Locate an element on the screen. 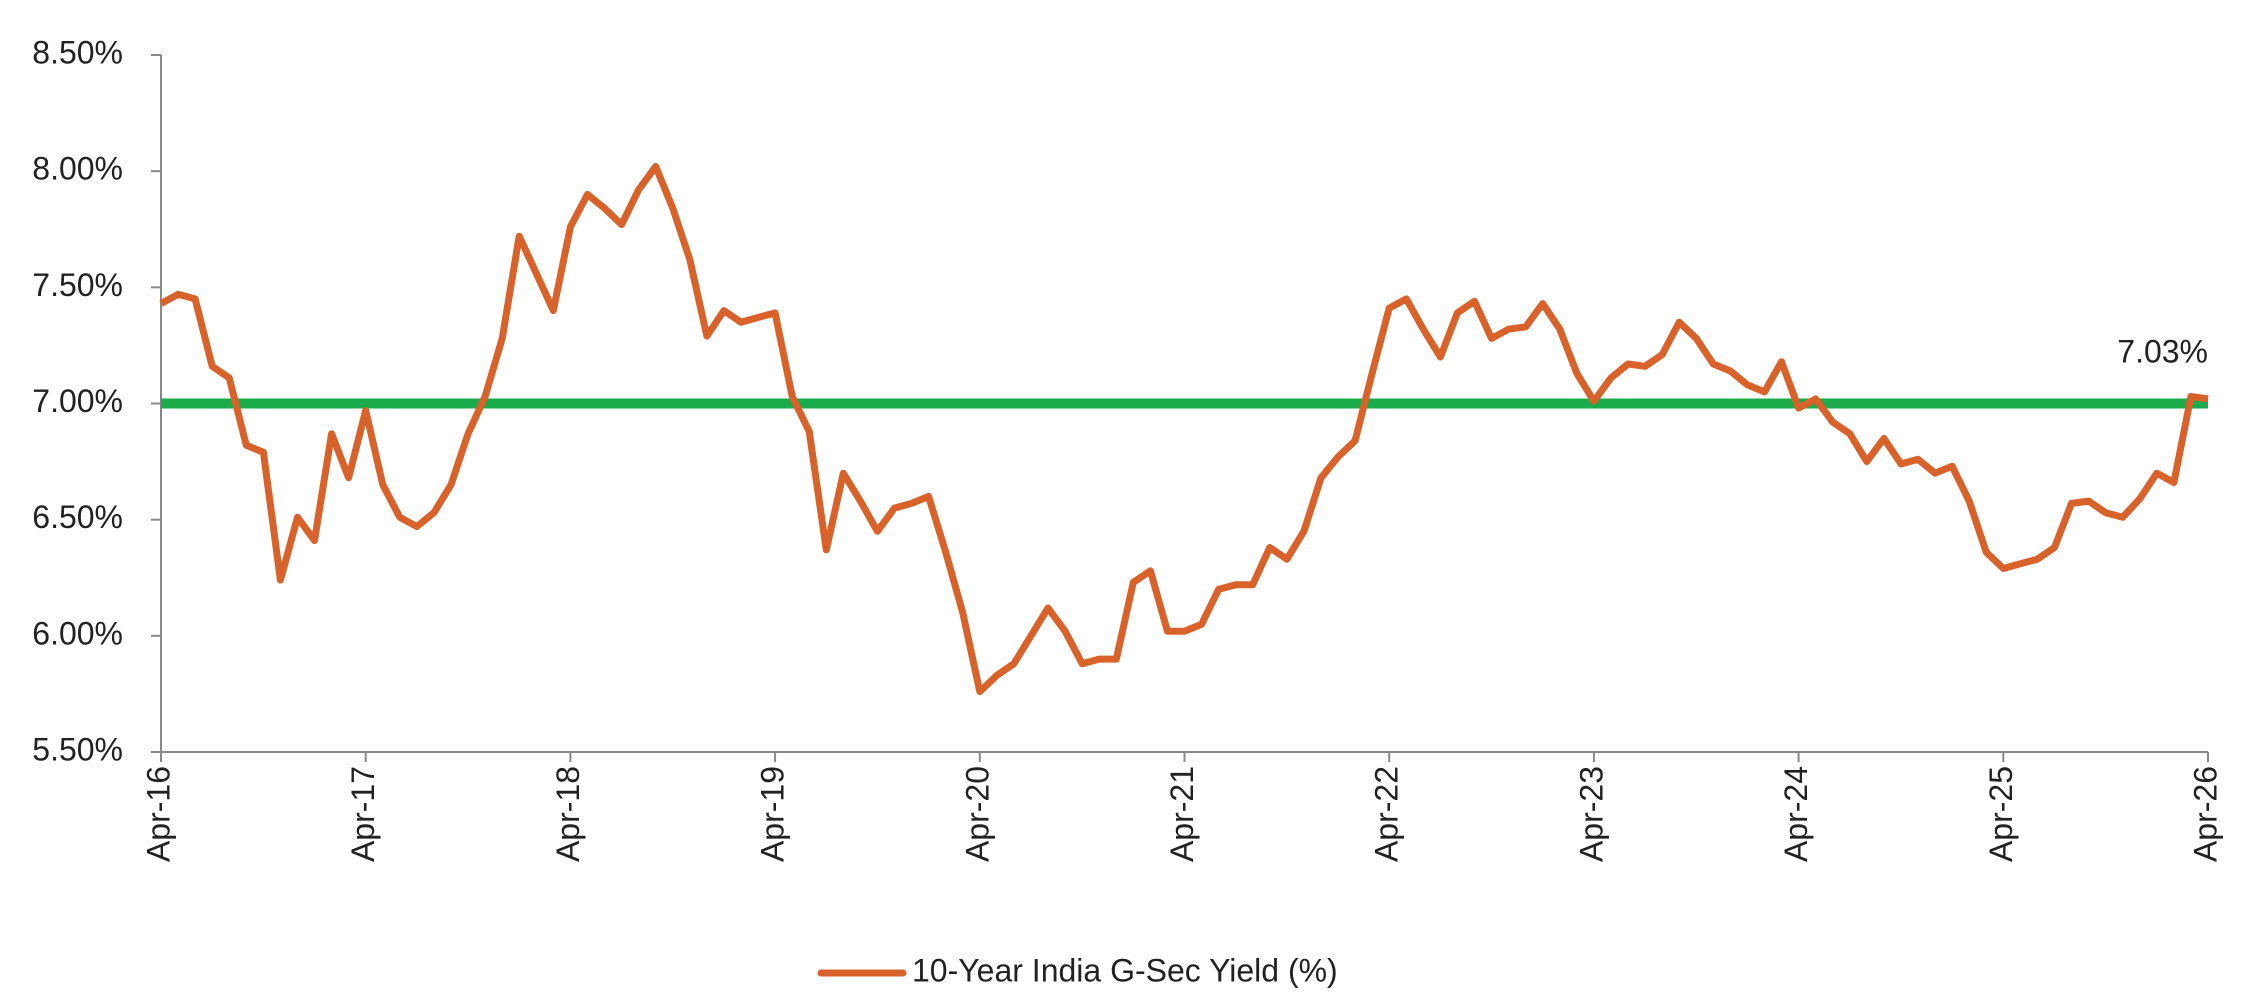  y-tick-label: 8.00% is located at coordinates (77, 169).